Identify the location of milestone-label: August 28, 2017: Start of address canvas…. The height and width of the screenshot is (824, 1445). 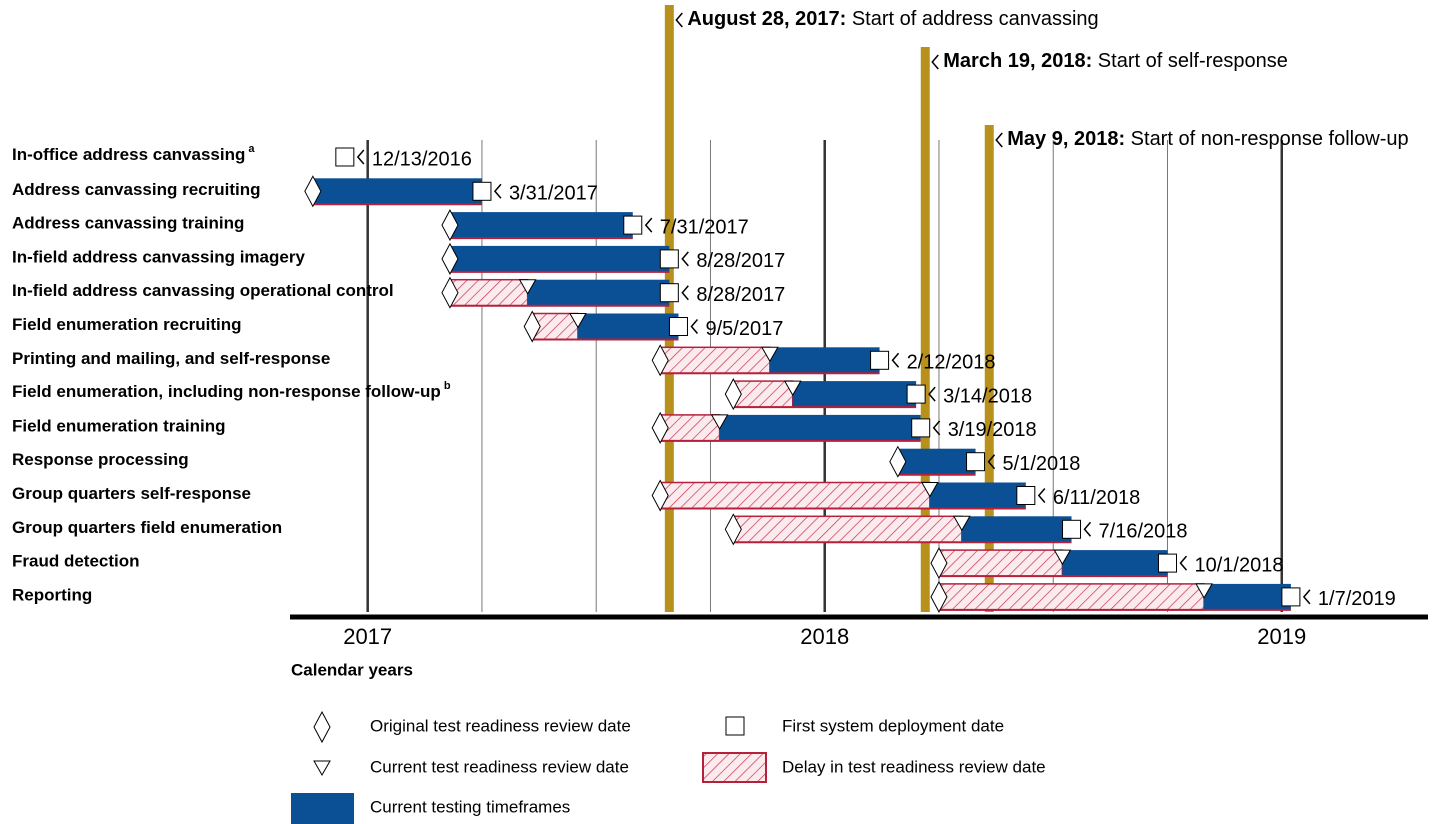
(892, 19).